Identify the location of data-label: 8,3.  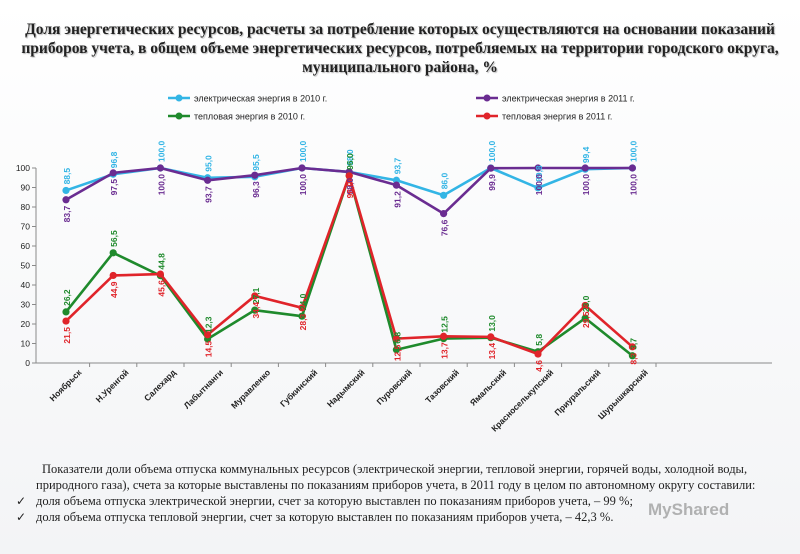
(633, 359).